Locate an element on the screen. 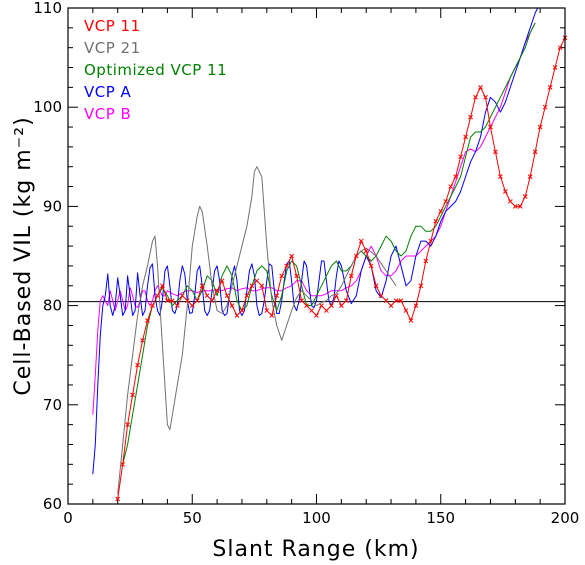 The image size is (585, 565). x-tick-label: 150 is located at coordinates (440, 518).